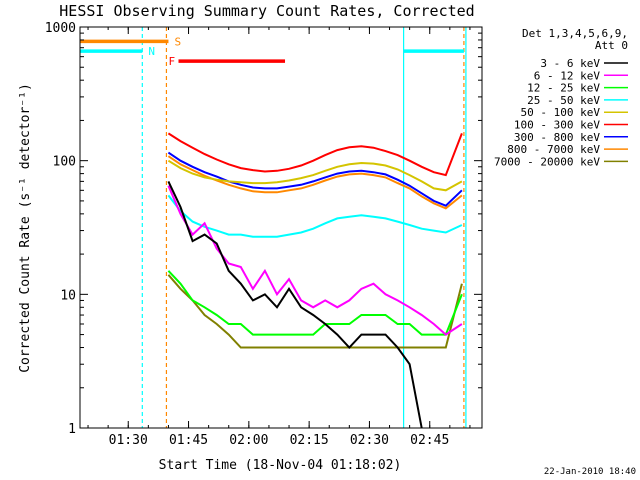 The height and width of the screenshot is (480, 640). What do you see at coordinates (547, 161) in the screenshot?
I see `legend-label: 7000 - 20000 keV` at bounding box center [547, 161].